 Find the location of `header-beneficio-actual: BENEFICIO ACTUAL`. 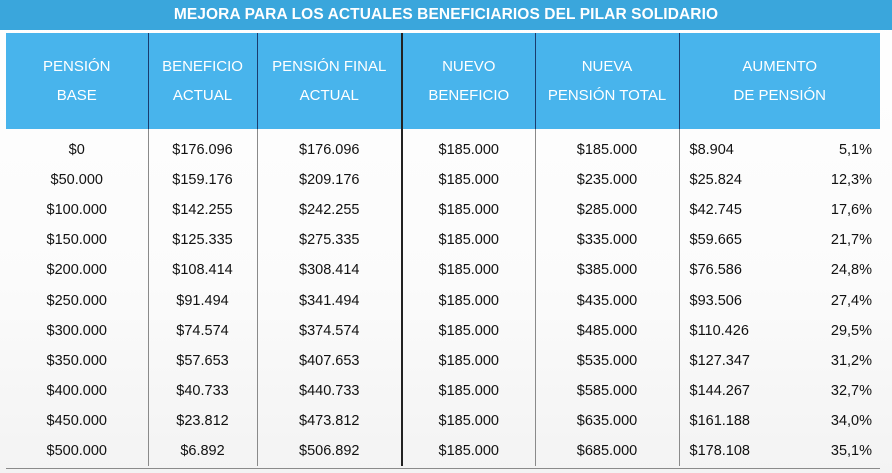

header-beneficio-actual: BENEFICIO ACTUAL is located at coordinates (202, 81).